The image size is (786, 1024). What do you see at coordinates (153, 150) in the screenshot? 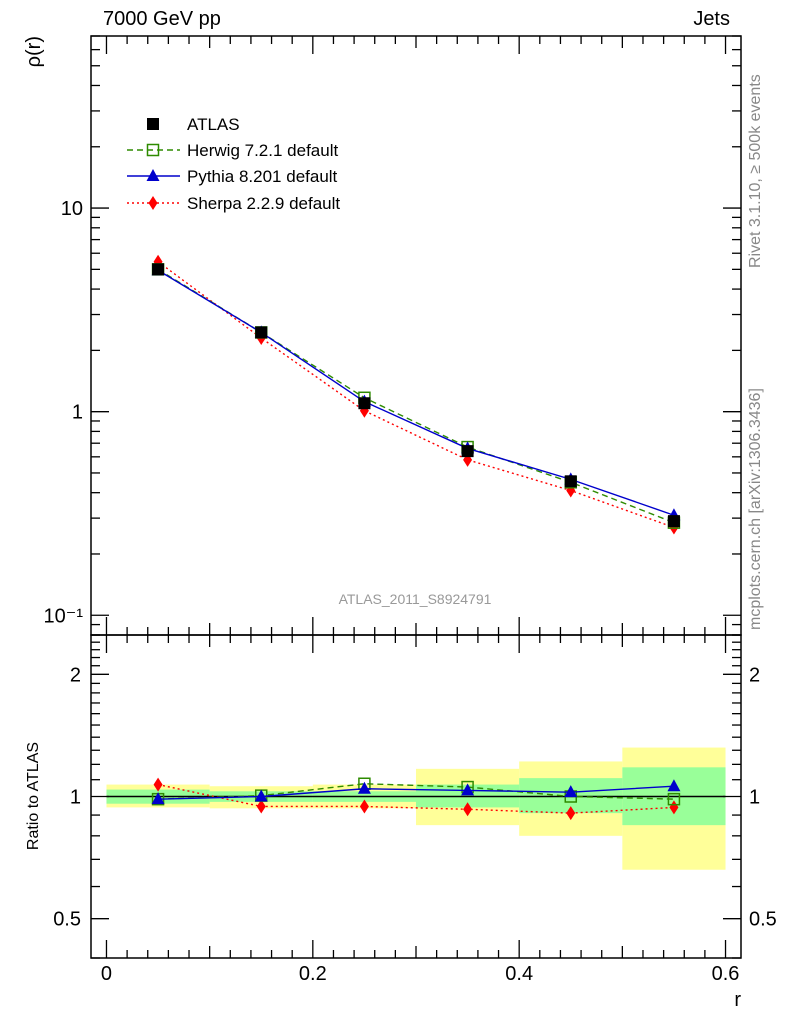
I see `legend-marker-herwig` at bounding box center [153, 150].